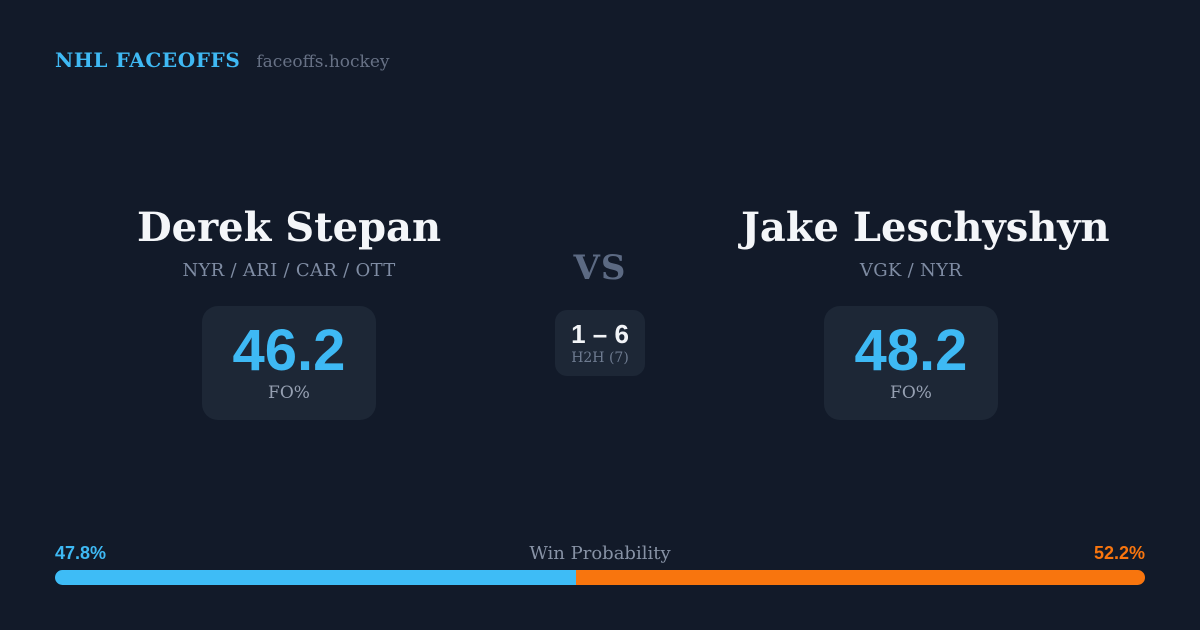 This screenshot has height=630, width=1200. I want to click on win-probability-right-pct: 52.2%, so click(1119, 553).